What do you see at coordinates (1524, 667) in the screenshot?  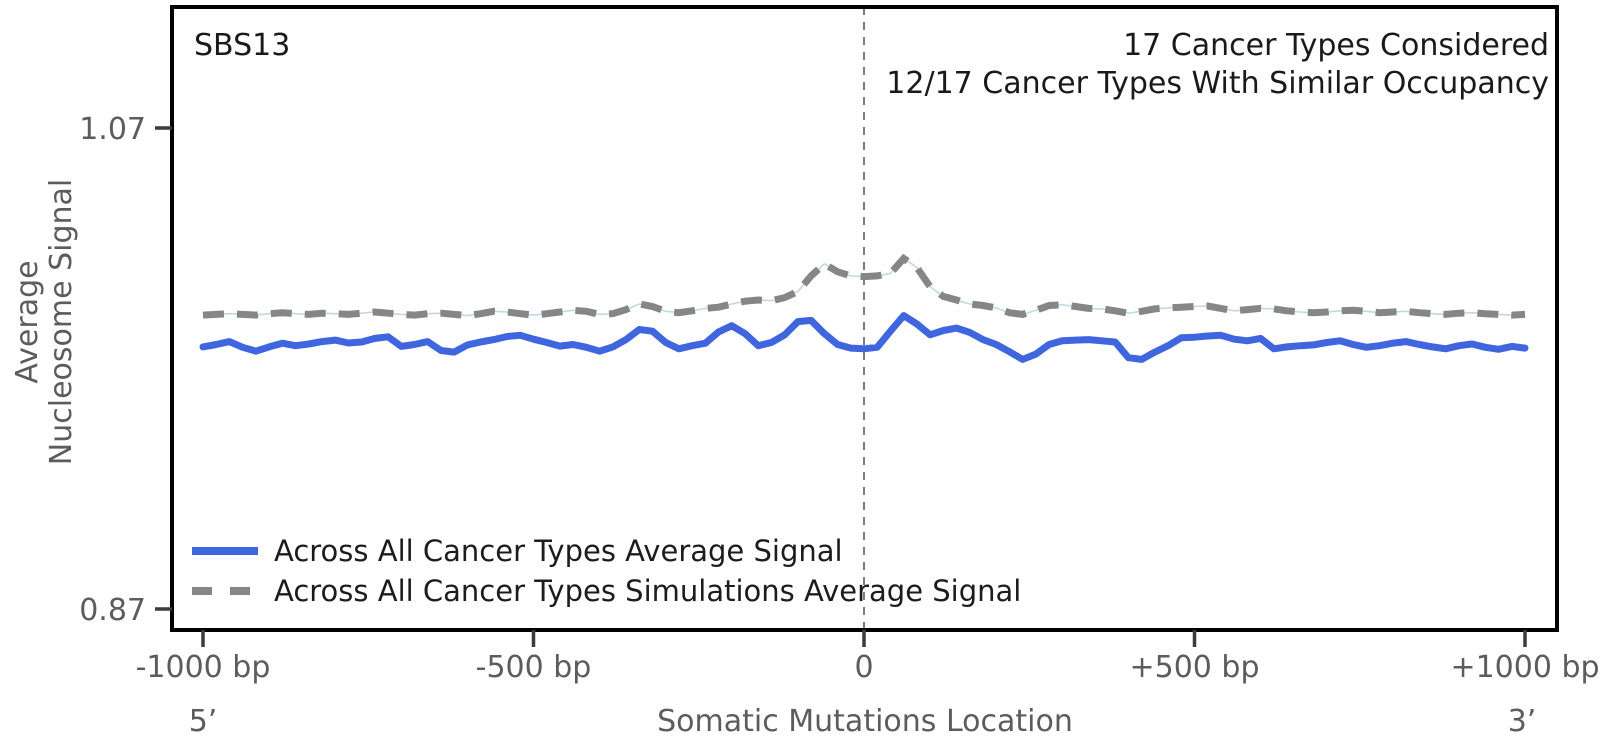 I see `x-tick-label: +1000 bp` at bounding box center [1524, 667].